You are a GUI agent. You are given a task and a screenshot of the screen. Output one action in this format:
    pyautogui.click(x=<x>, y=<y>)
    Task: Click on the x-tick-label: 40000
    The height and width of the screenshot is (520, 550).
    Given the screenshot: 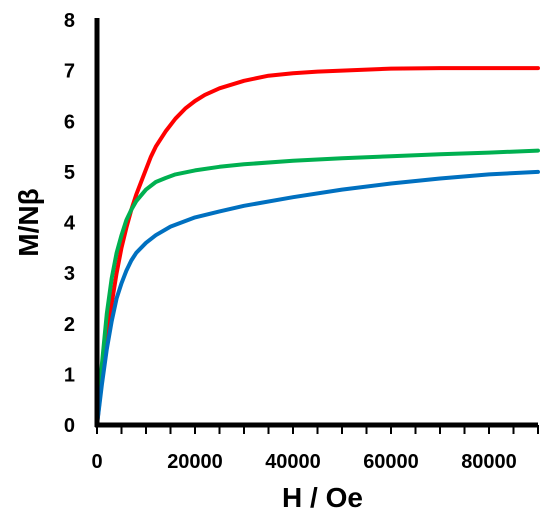 What is the action you would take?
    pyautogui.click(x=293, y=462)
    